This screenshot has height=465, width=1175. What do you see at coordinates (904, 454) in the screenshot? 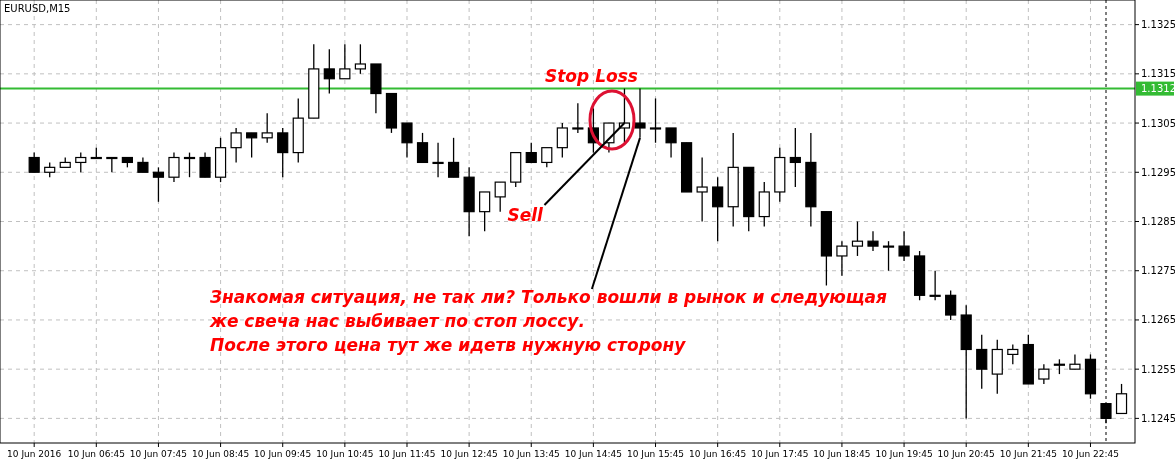
I see `x-tick-label: 10 Jun 19:45` at bounding box center [904, 454].